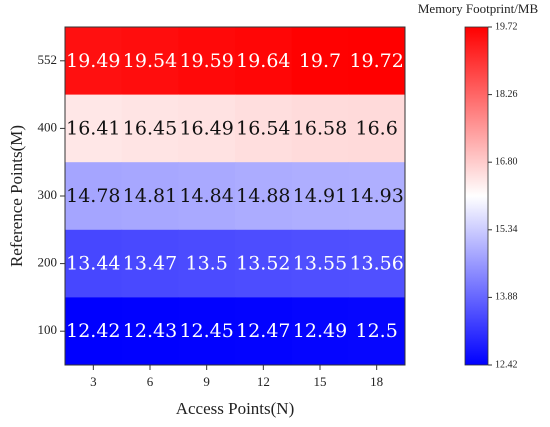  Describe the element at coordinates (506, 229) in the screenshot. I see `colorbar-tick-label: 15.34` at that location.